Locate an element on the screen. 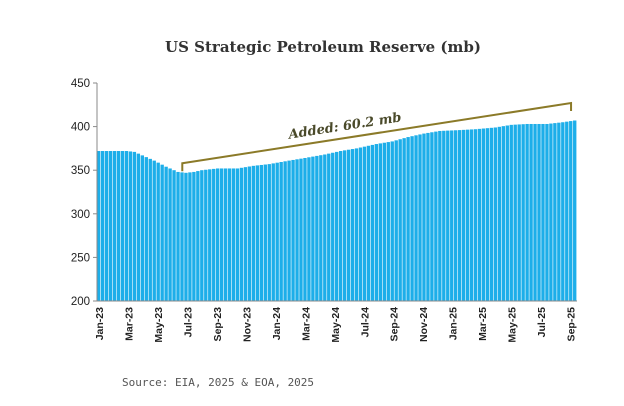 The width and height of the screenshot is (624, 406). y-tick-label: 250 is located at coordinates (80, 258).